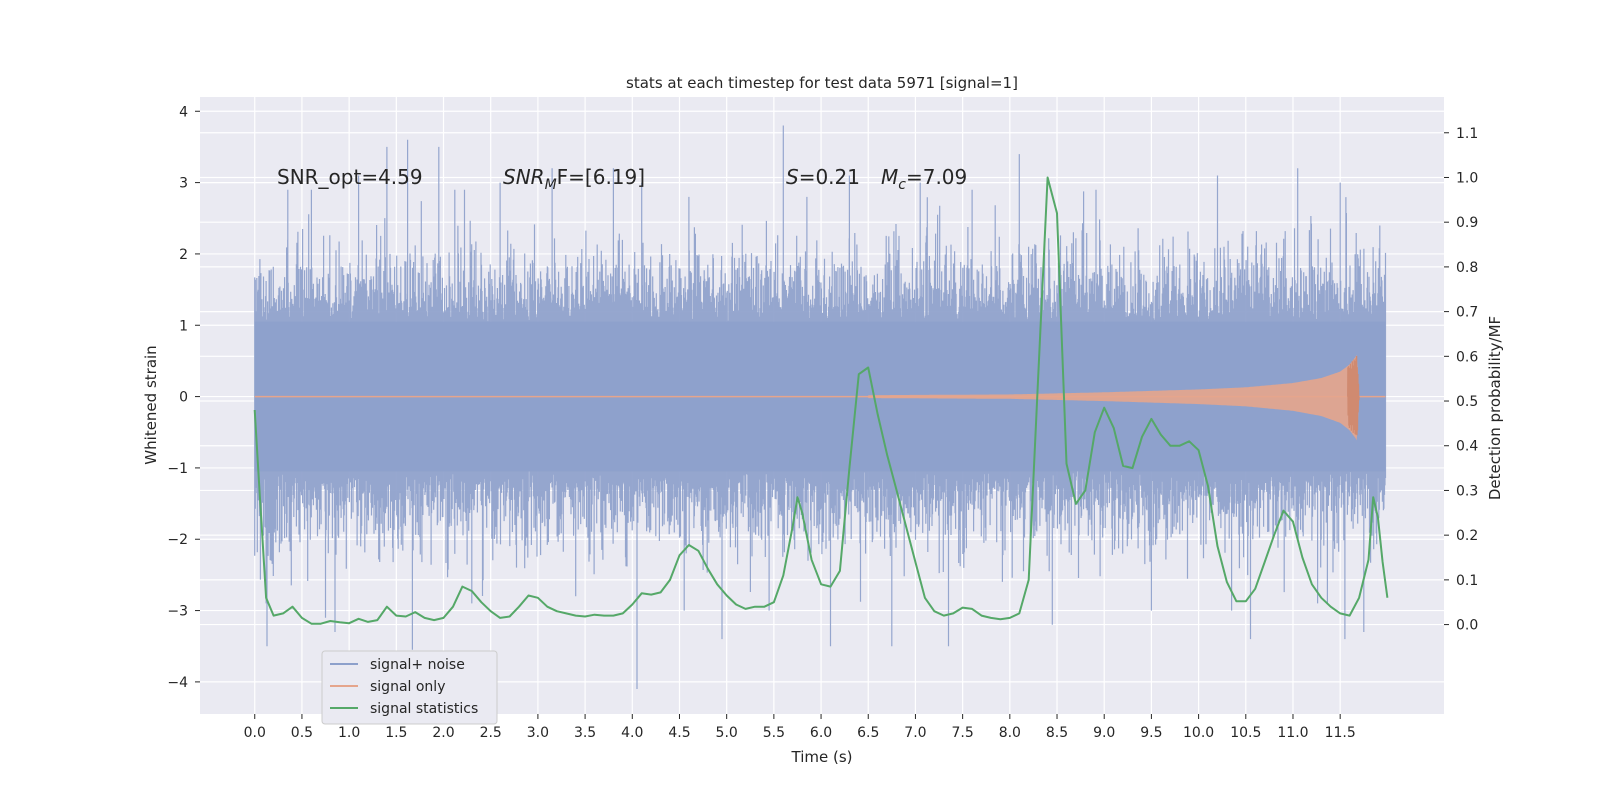  What do you see at coordinates (1467, 357) in the screenshot?
I see `y-right-tick-label: 0.6` at bounding box center [1467, 357].